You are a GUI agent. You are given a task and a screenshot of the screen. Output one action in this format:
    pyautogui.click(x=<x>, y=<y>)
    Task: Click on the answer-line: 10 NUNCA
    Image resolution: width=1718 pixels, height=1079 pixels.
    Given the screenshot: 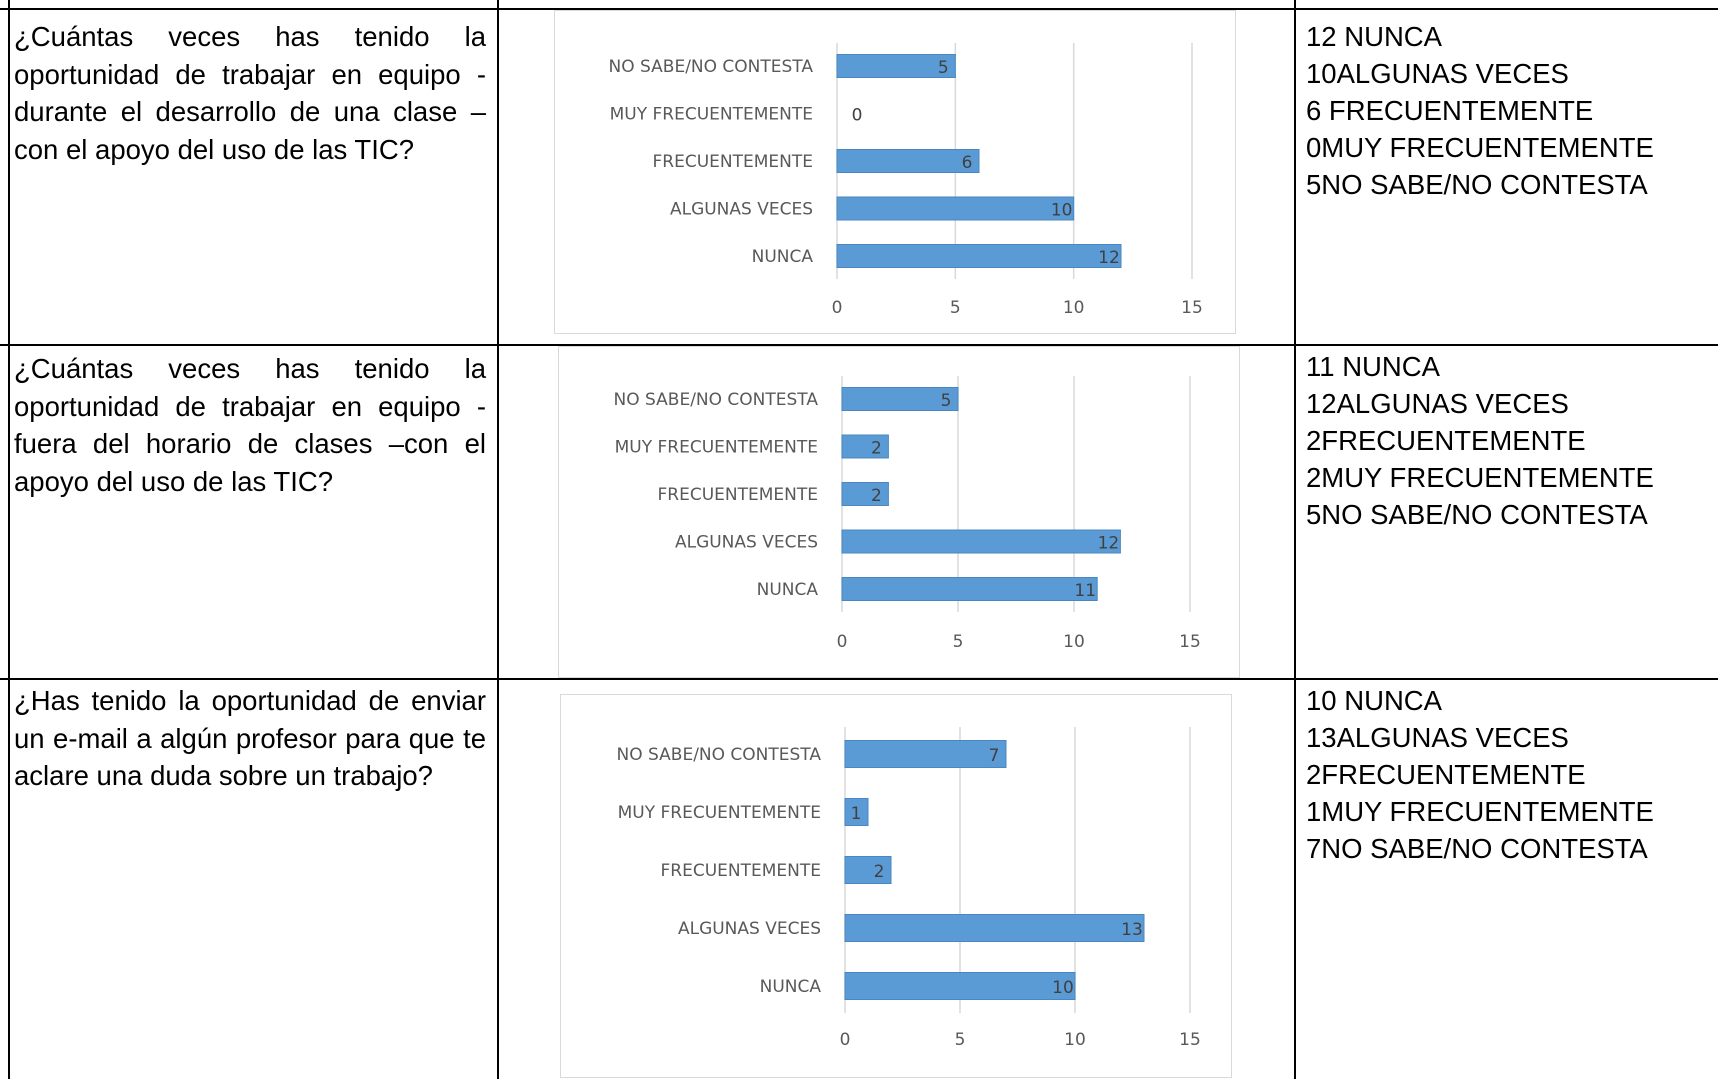 What is the action you would take?
    pyautogui.click(x=1374, y=700)
    